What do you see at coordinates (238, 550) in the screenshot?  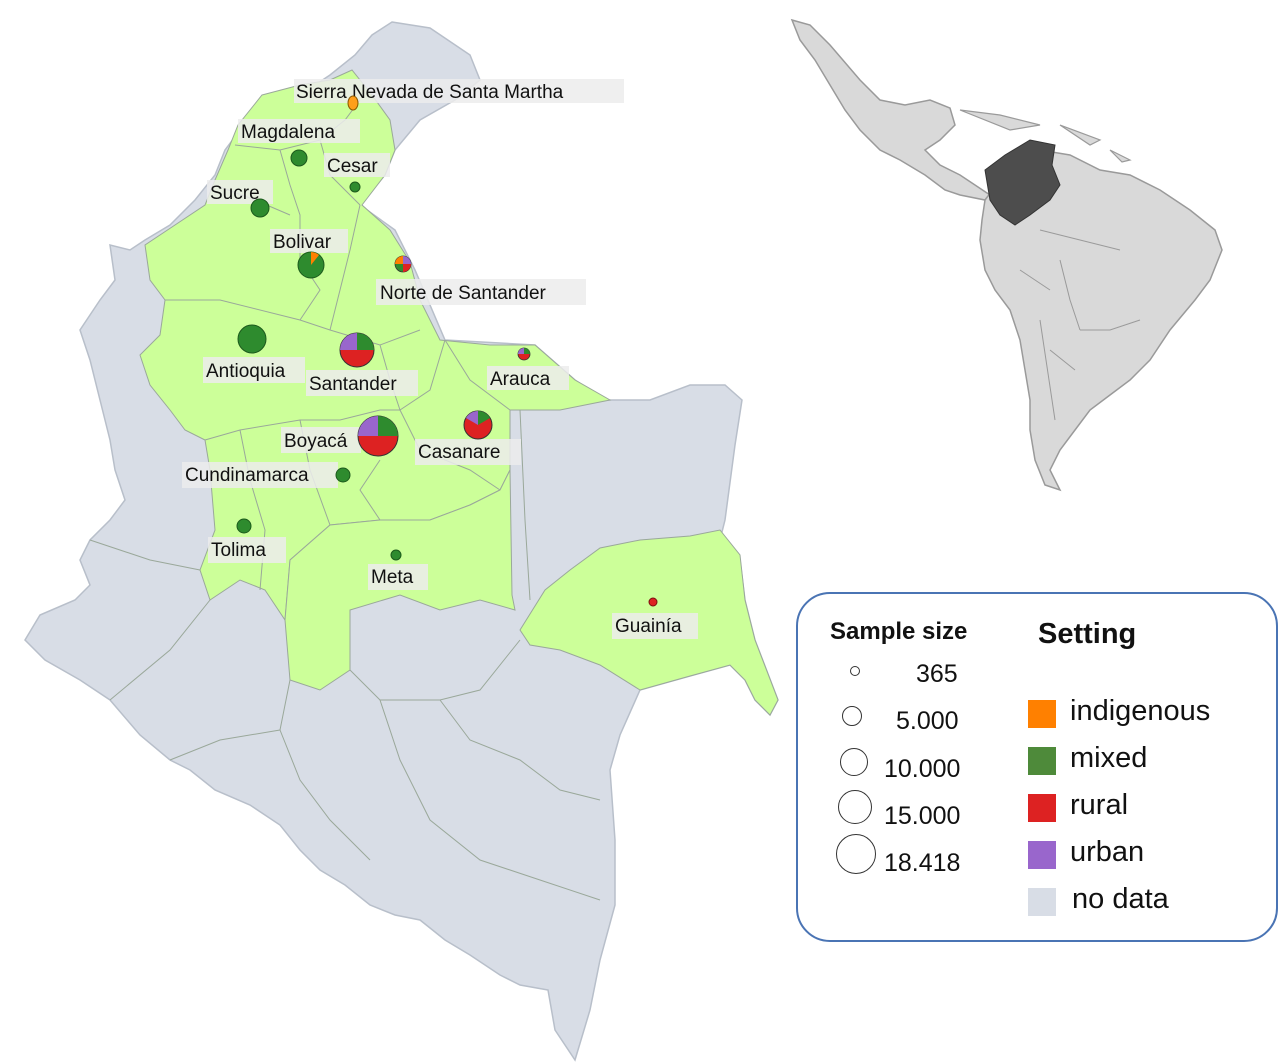 I see `label-tolima: Tolima` at bounding box center [238, 550].